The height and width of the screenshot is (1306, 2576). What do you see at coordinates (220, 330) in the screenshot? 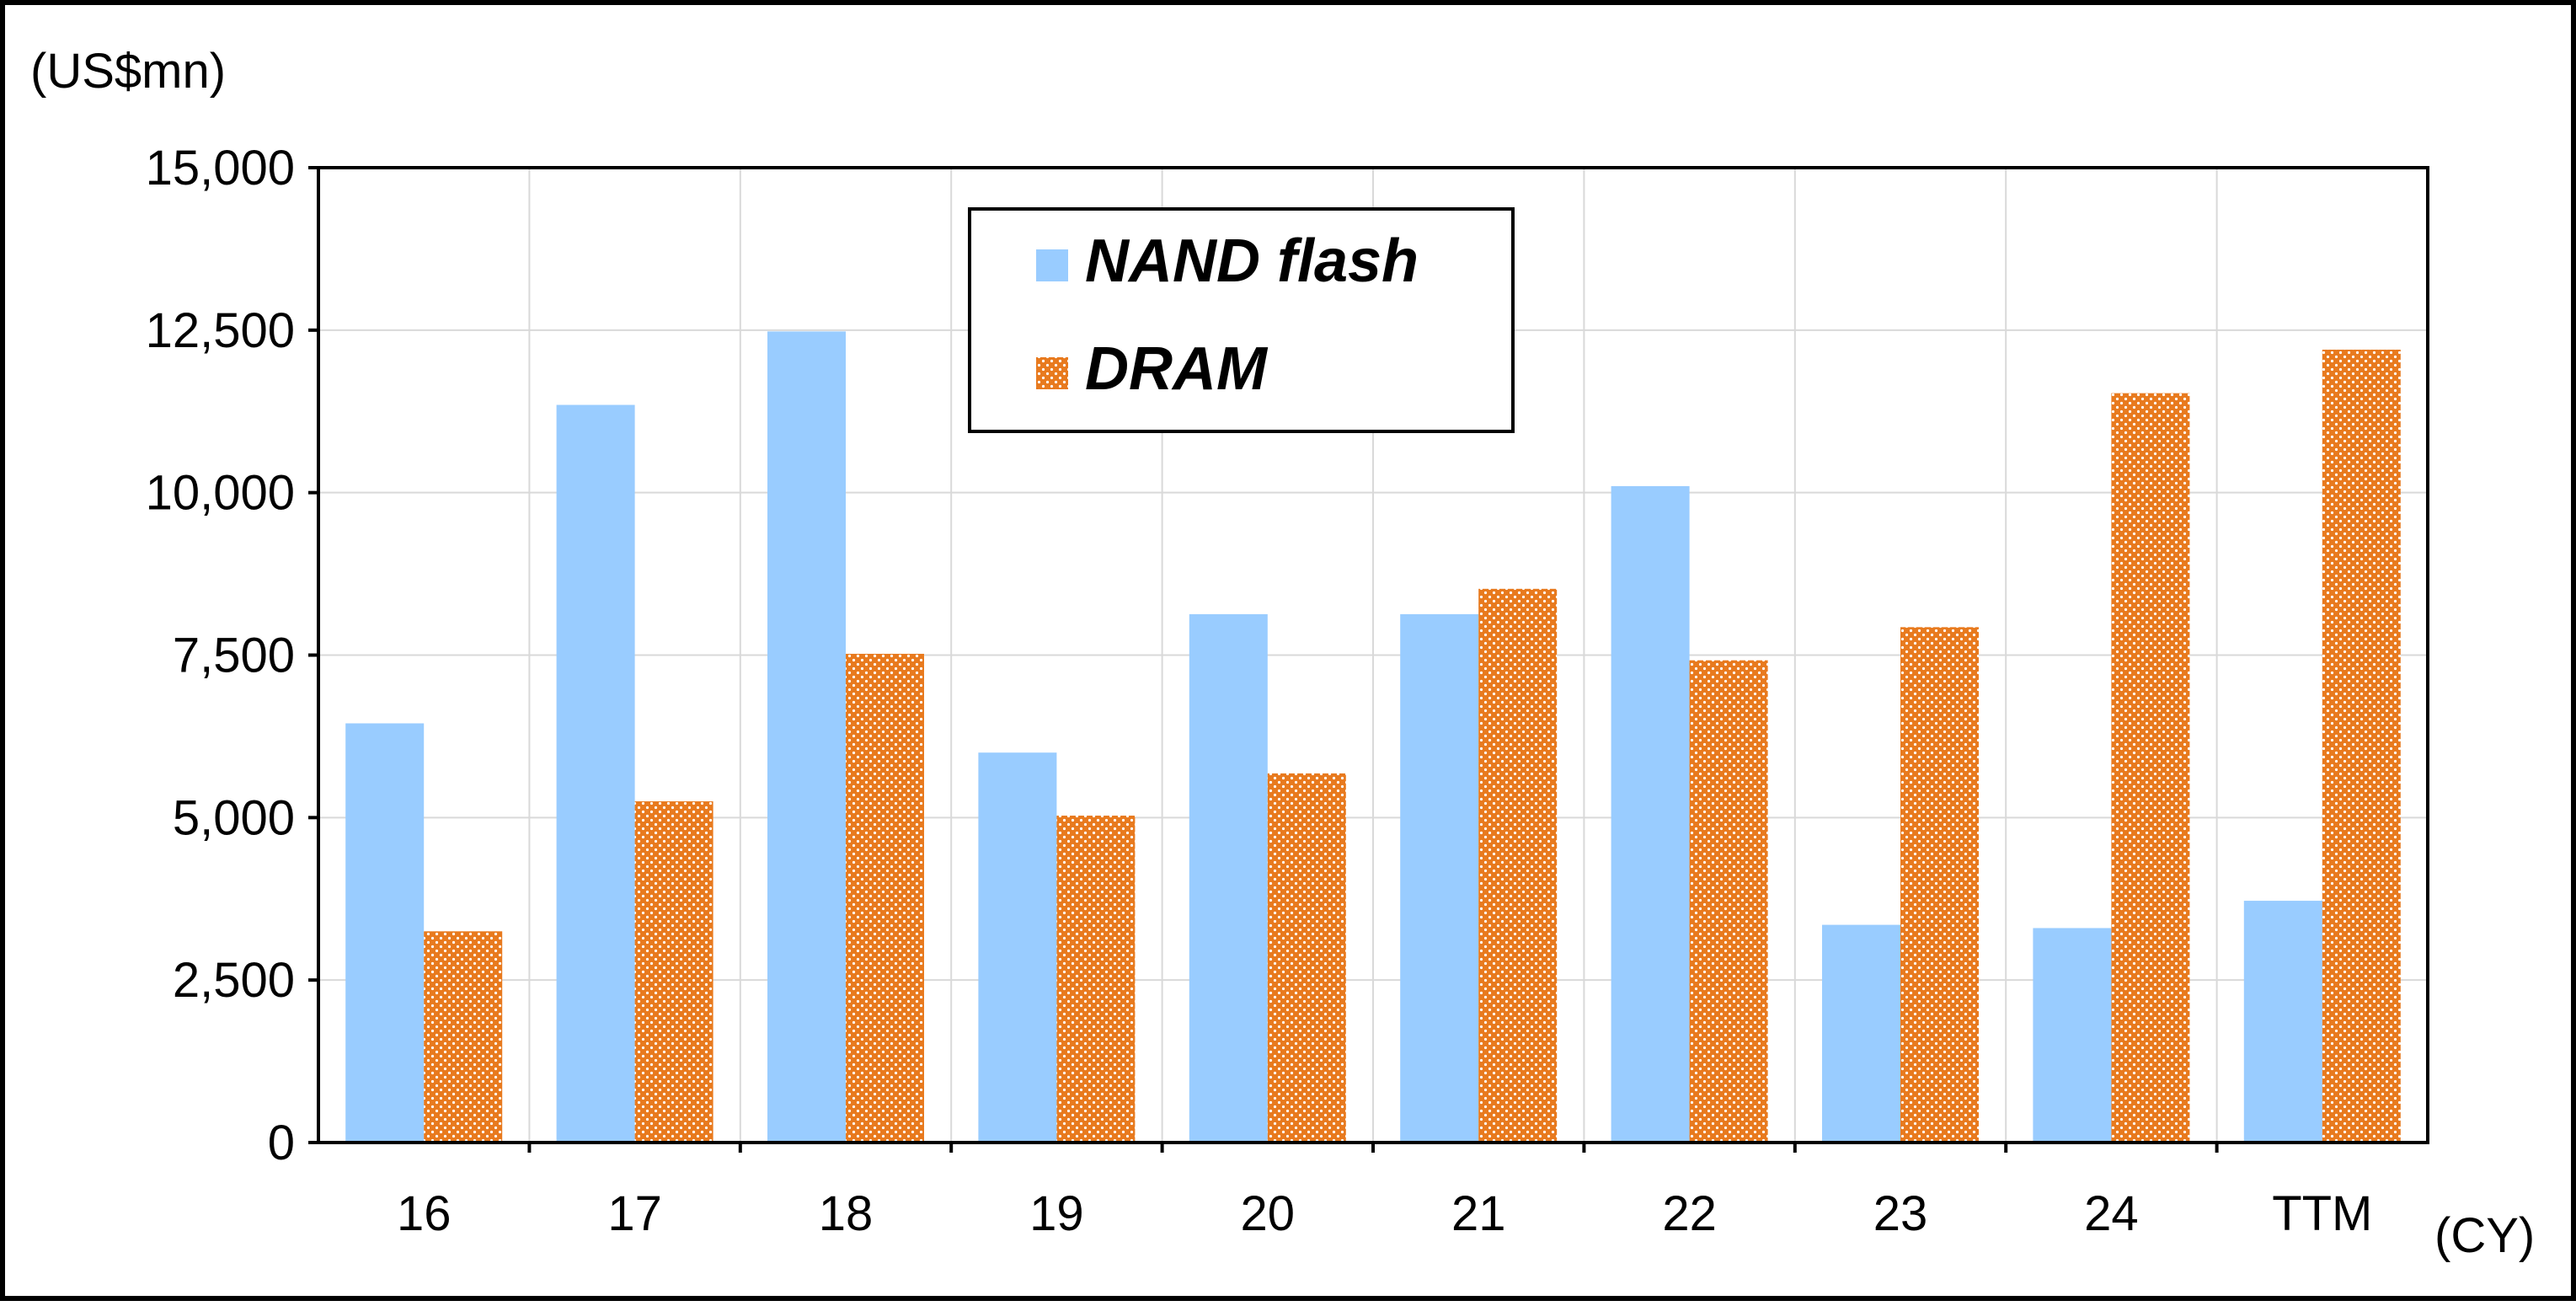
I see `y-tick-label: 12,500` at bounding box center [220, 330].